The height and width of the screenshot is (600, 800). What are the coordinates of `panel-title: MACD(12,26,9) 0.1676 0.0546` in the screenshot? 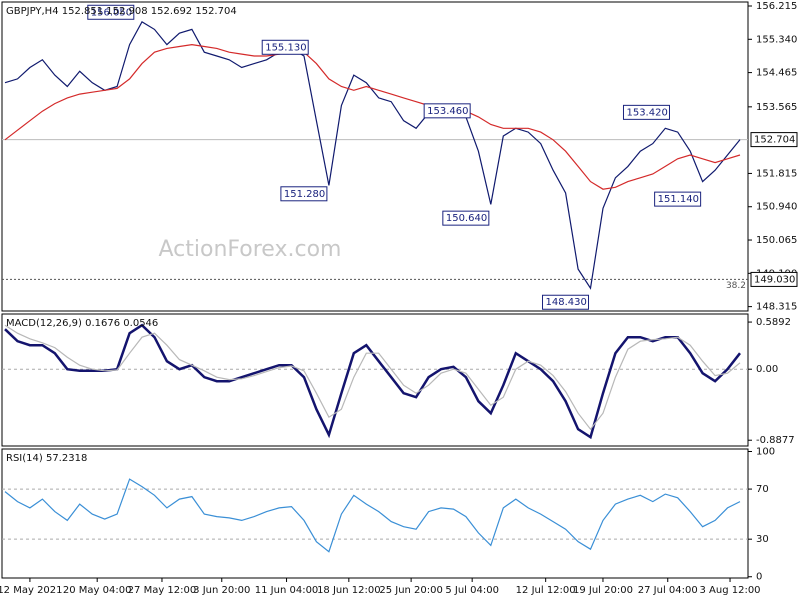 It's located at (82, 323).